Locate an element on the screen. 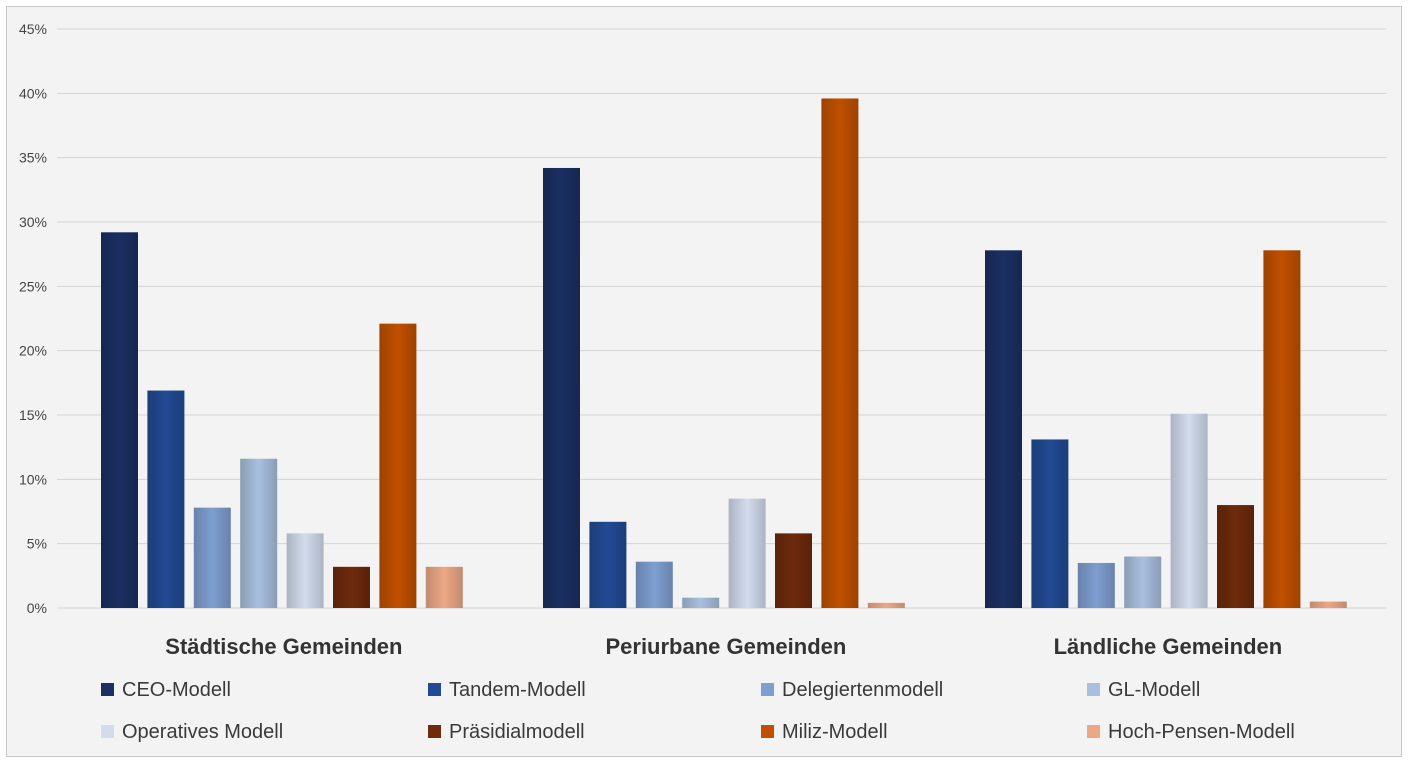 This screenshot has width=1409, height=763. legend-label: Miliz-Modell is located at coordinates (835, 732).